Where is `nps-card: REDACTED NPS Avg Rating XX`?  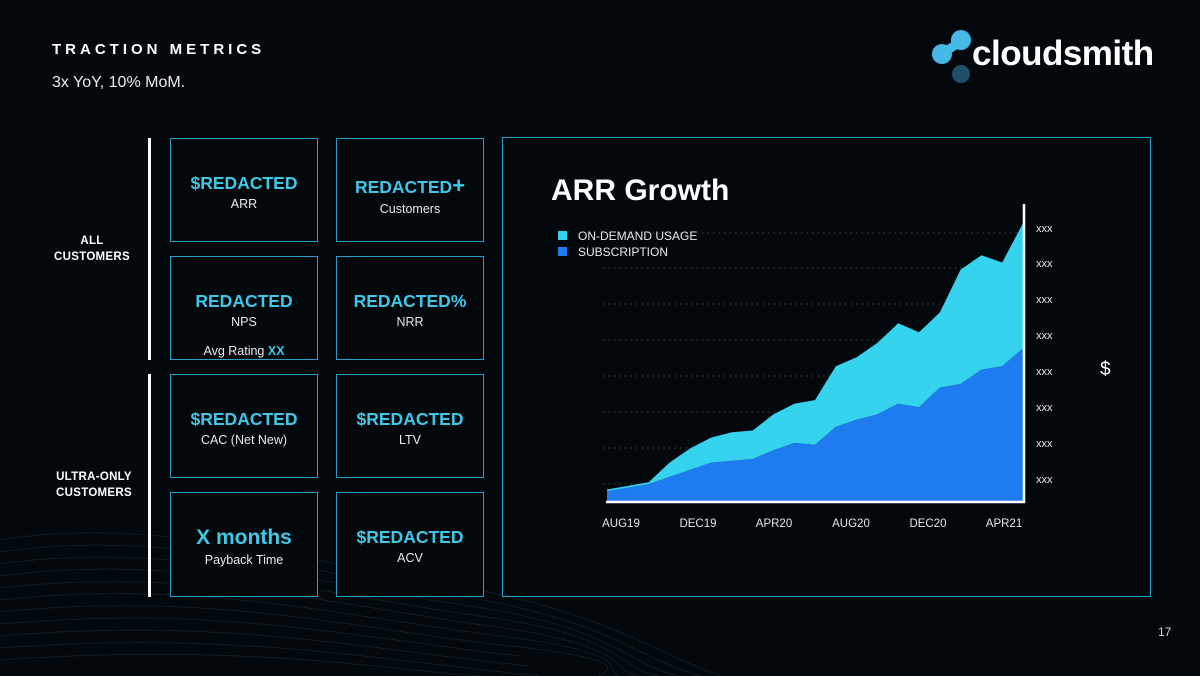 nps-card: REDACTED NPS Avg Rating XX is located at coordinates (244, 308).